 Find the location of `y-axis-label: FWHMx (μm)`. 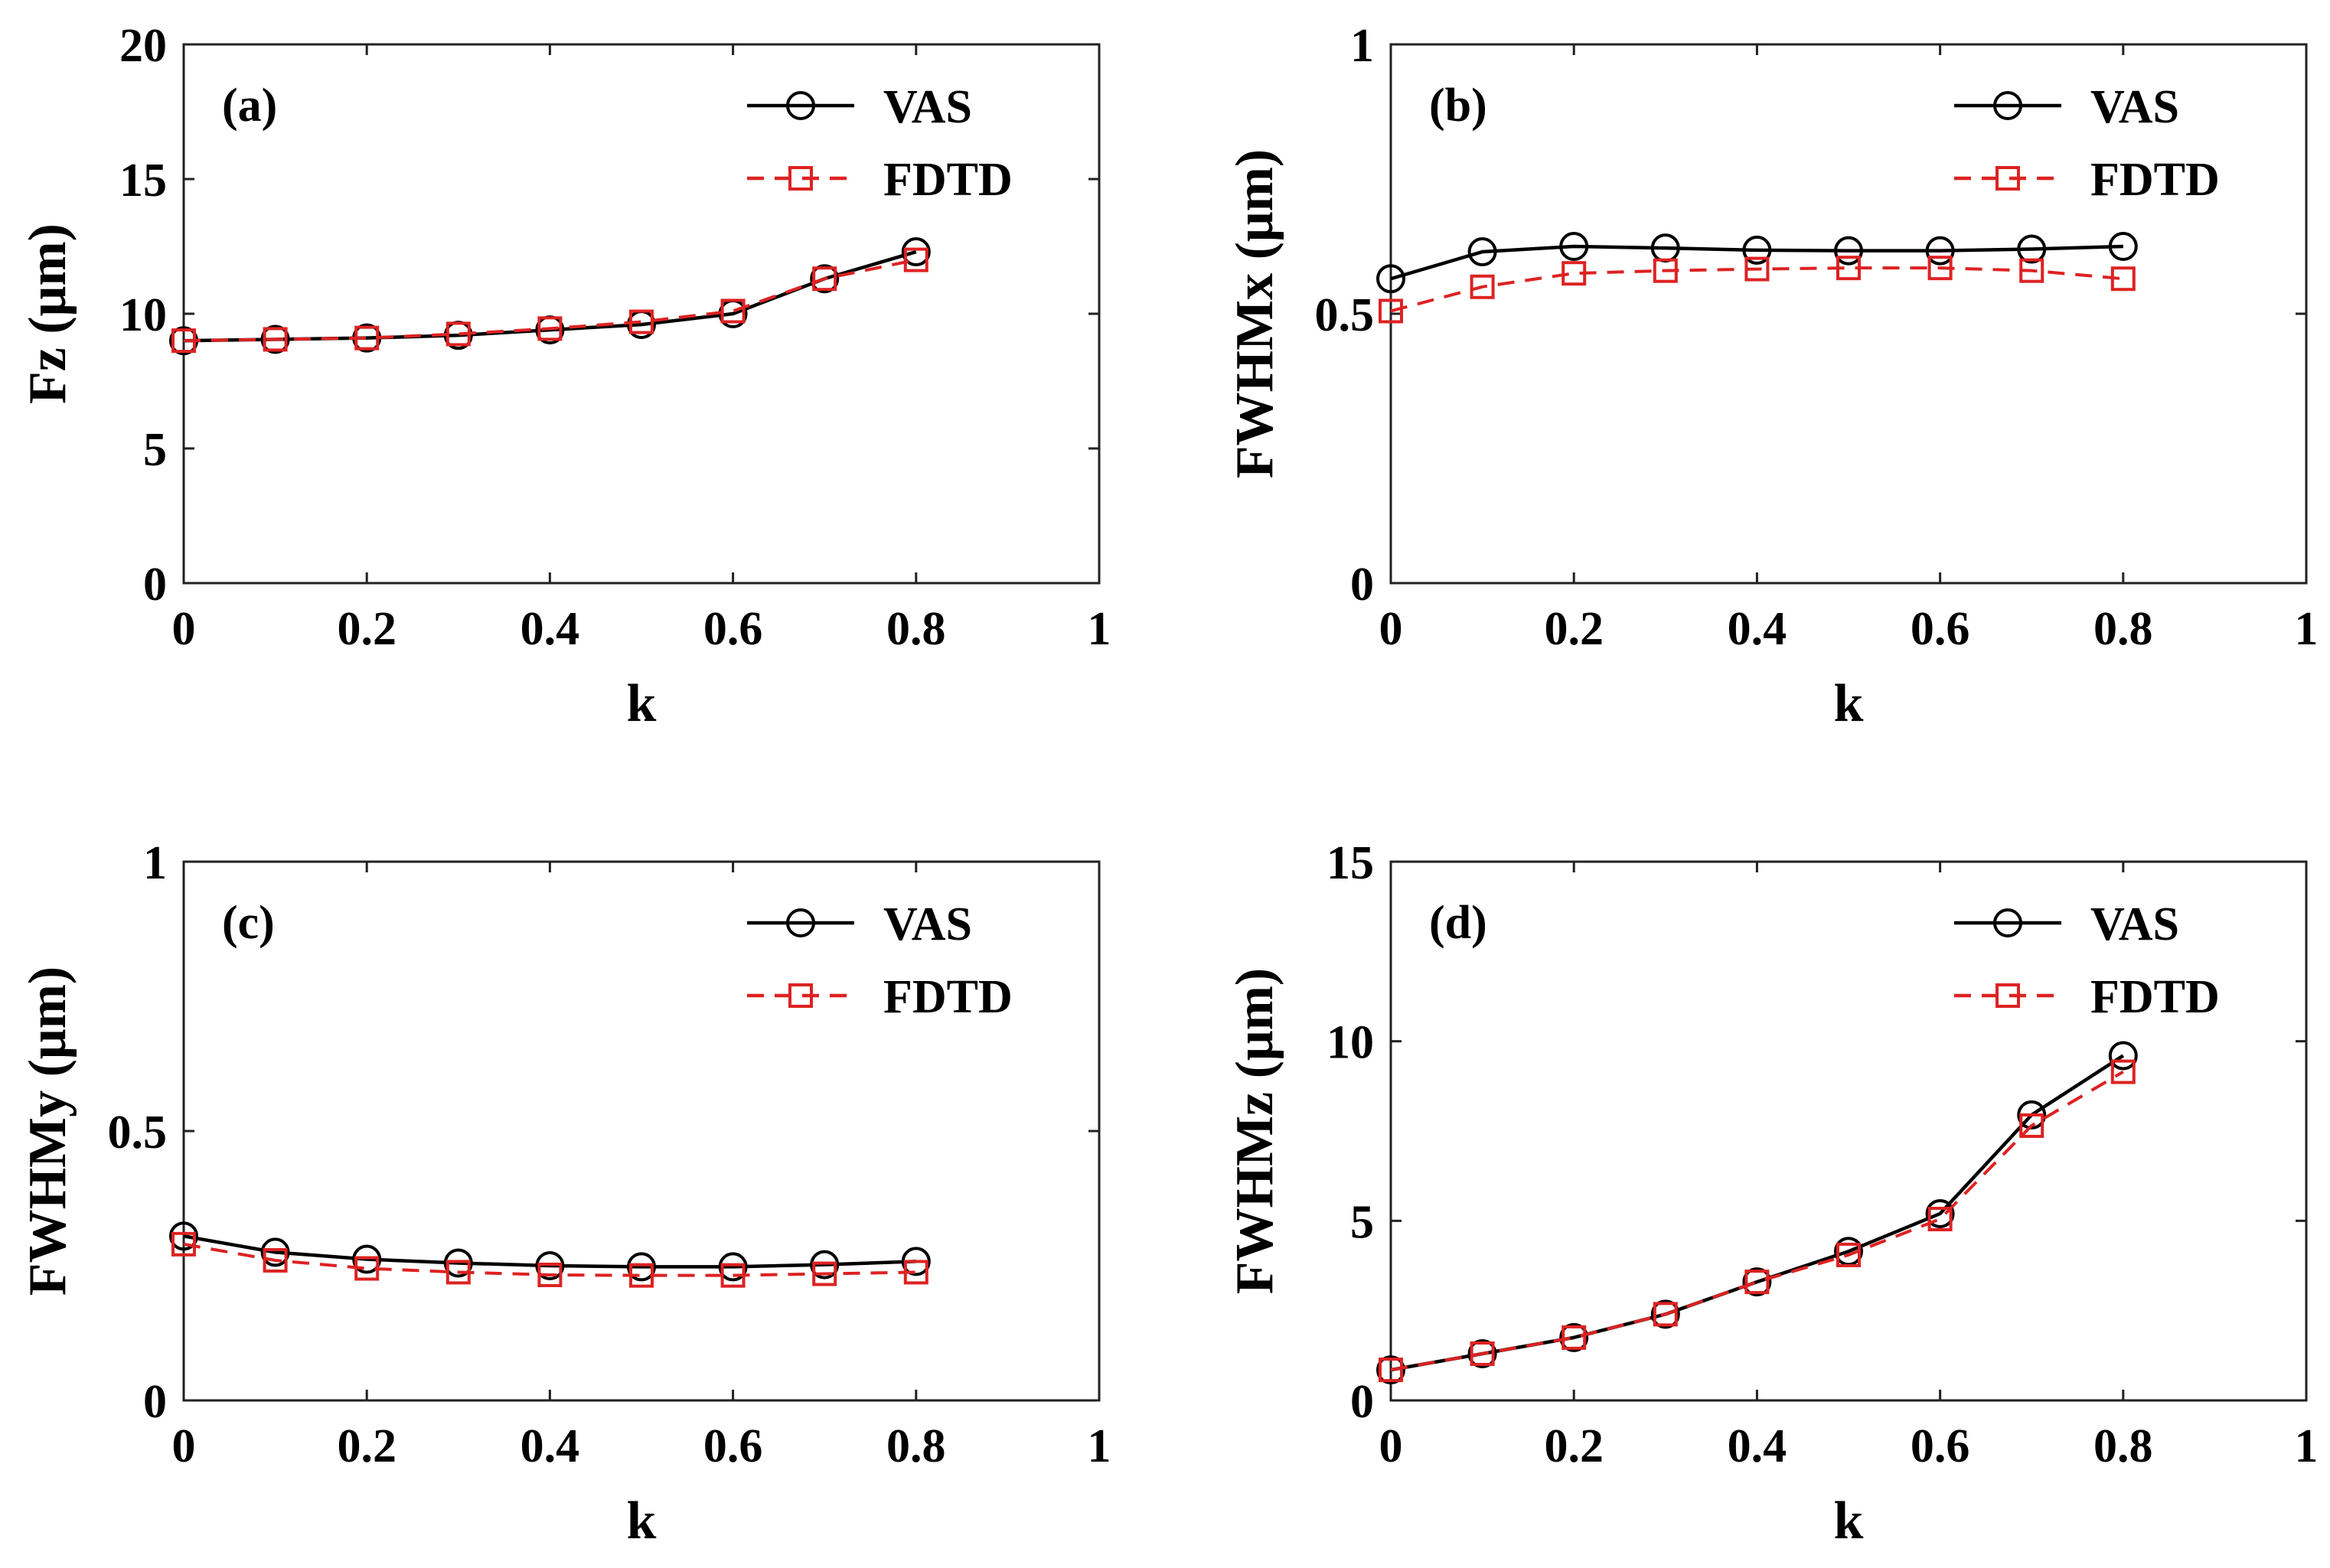

y-axis-label: FWHMx (μm) is located at coordinates (1254, 313).